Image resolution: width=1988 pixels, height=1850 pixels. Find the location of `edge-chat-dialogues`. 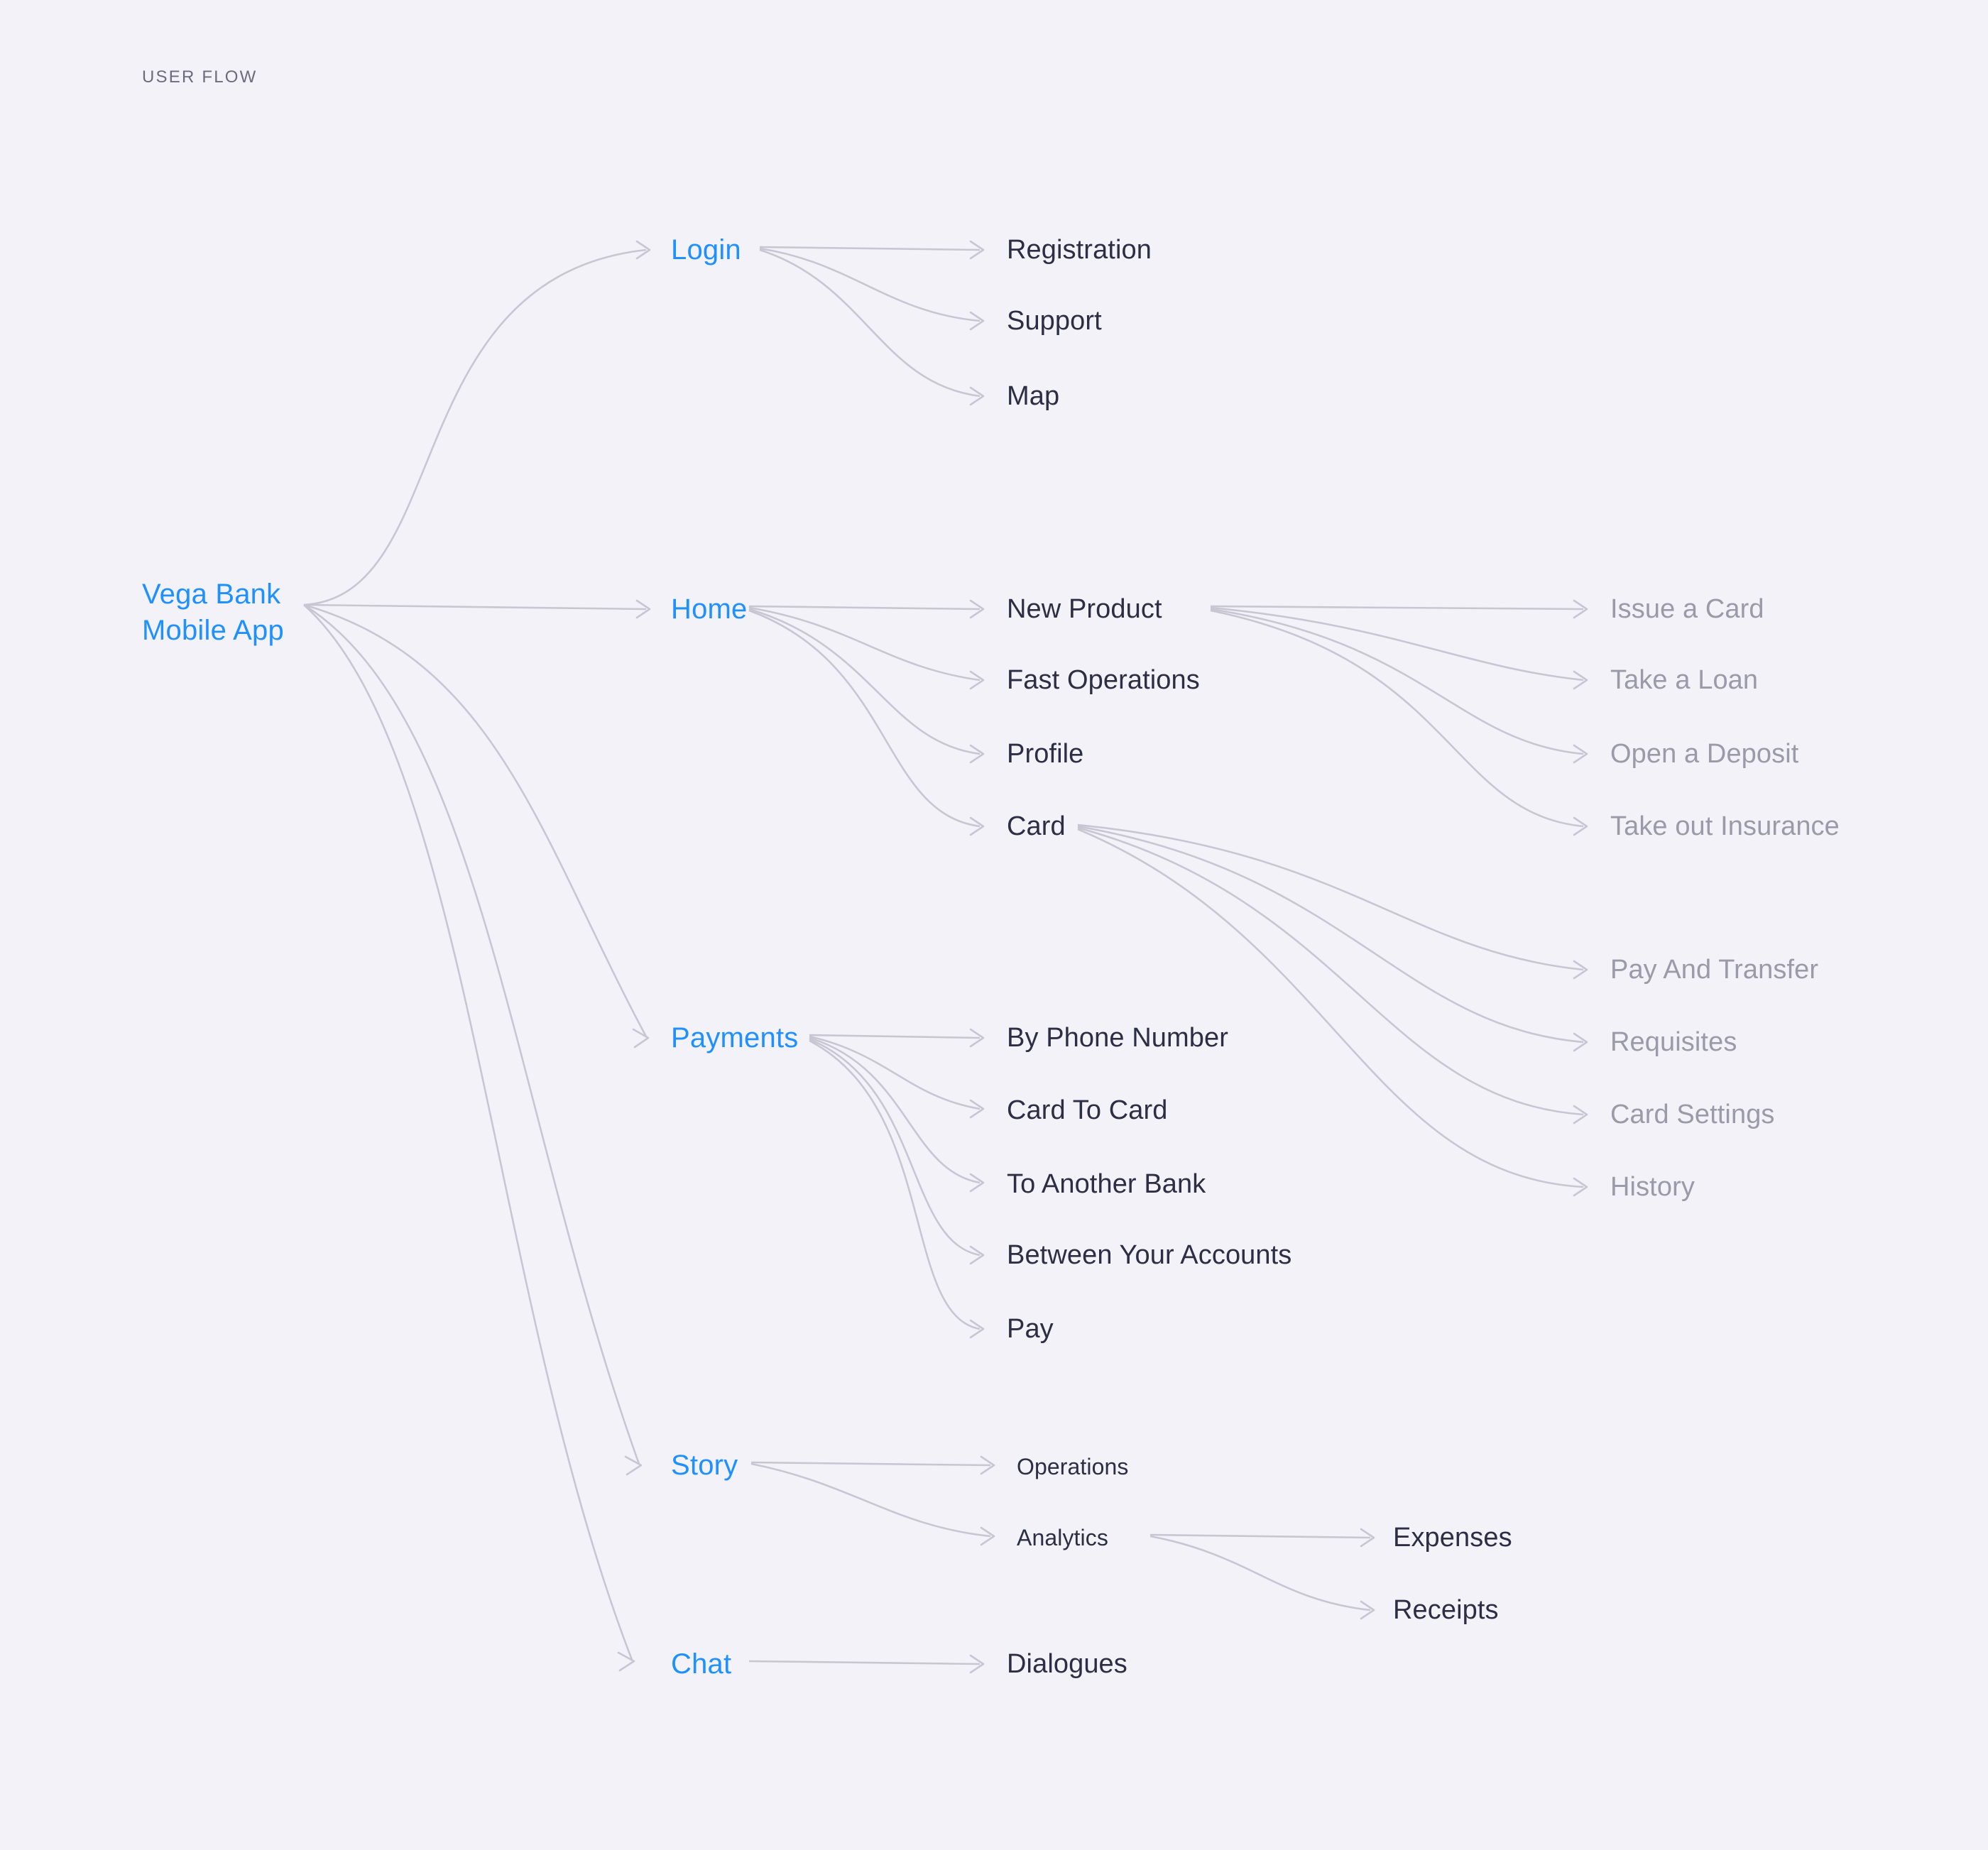

edge-chat-dialogues is located at coordinates (864, 1662).